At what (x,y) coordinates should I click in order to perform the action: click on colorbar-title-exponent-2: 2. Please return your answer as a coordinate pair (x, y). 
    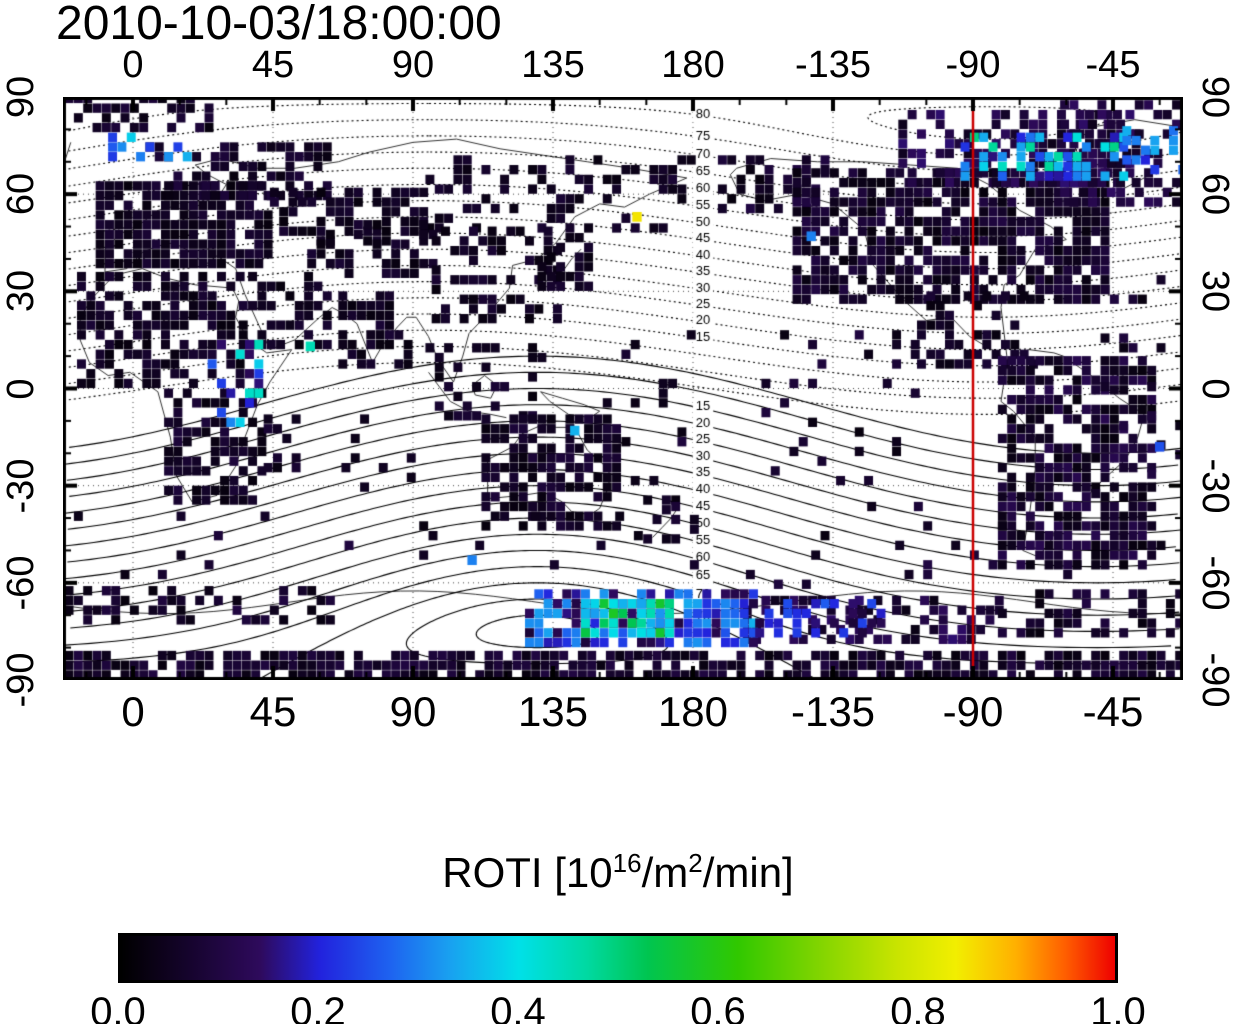
    Looking at the image, I should click on (695, 863).